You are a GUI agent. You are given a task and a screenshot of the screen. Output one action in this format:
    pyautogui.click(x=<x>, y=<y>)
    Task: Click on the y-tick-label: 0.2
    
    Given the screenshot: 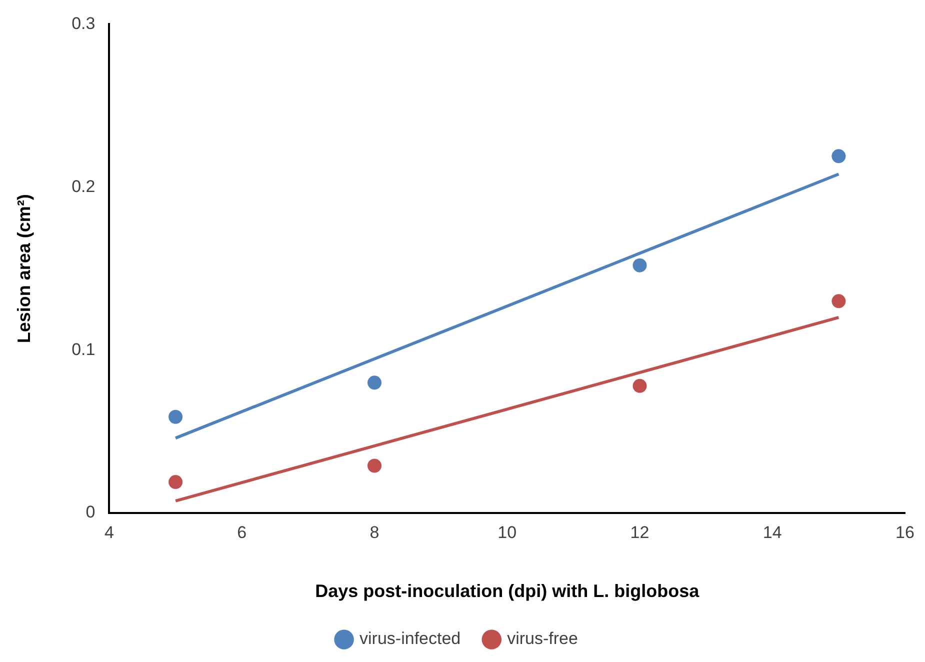 What is the action you would take?
    pyautogui.click(x=84, y=186)
    